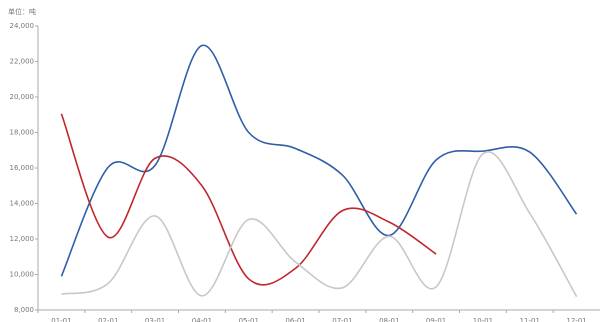 The width and height of the screenshot is (604, 322). Describe the element at coordinates (61, 319) in the screenshot. I see `x-tick-label: 01-01` at that location.